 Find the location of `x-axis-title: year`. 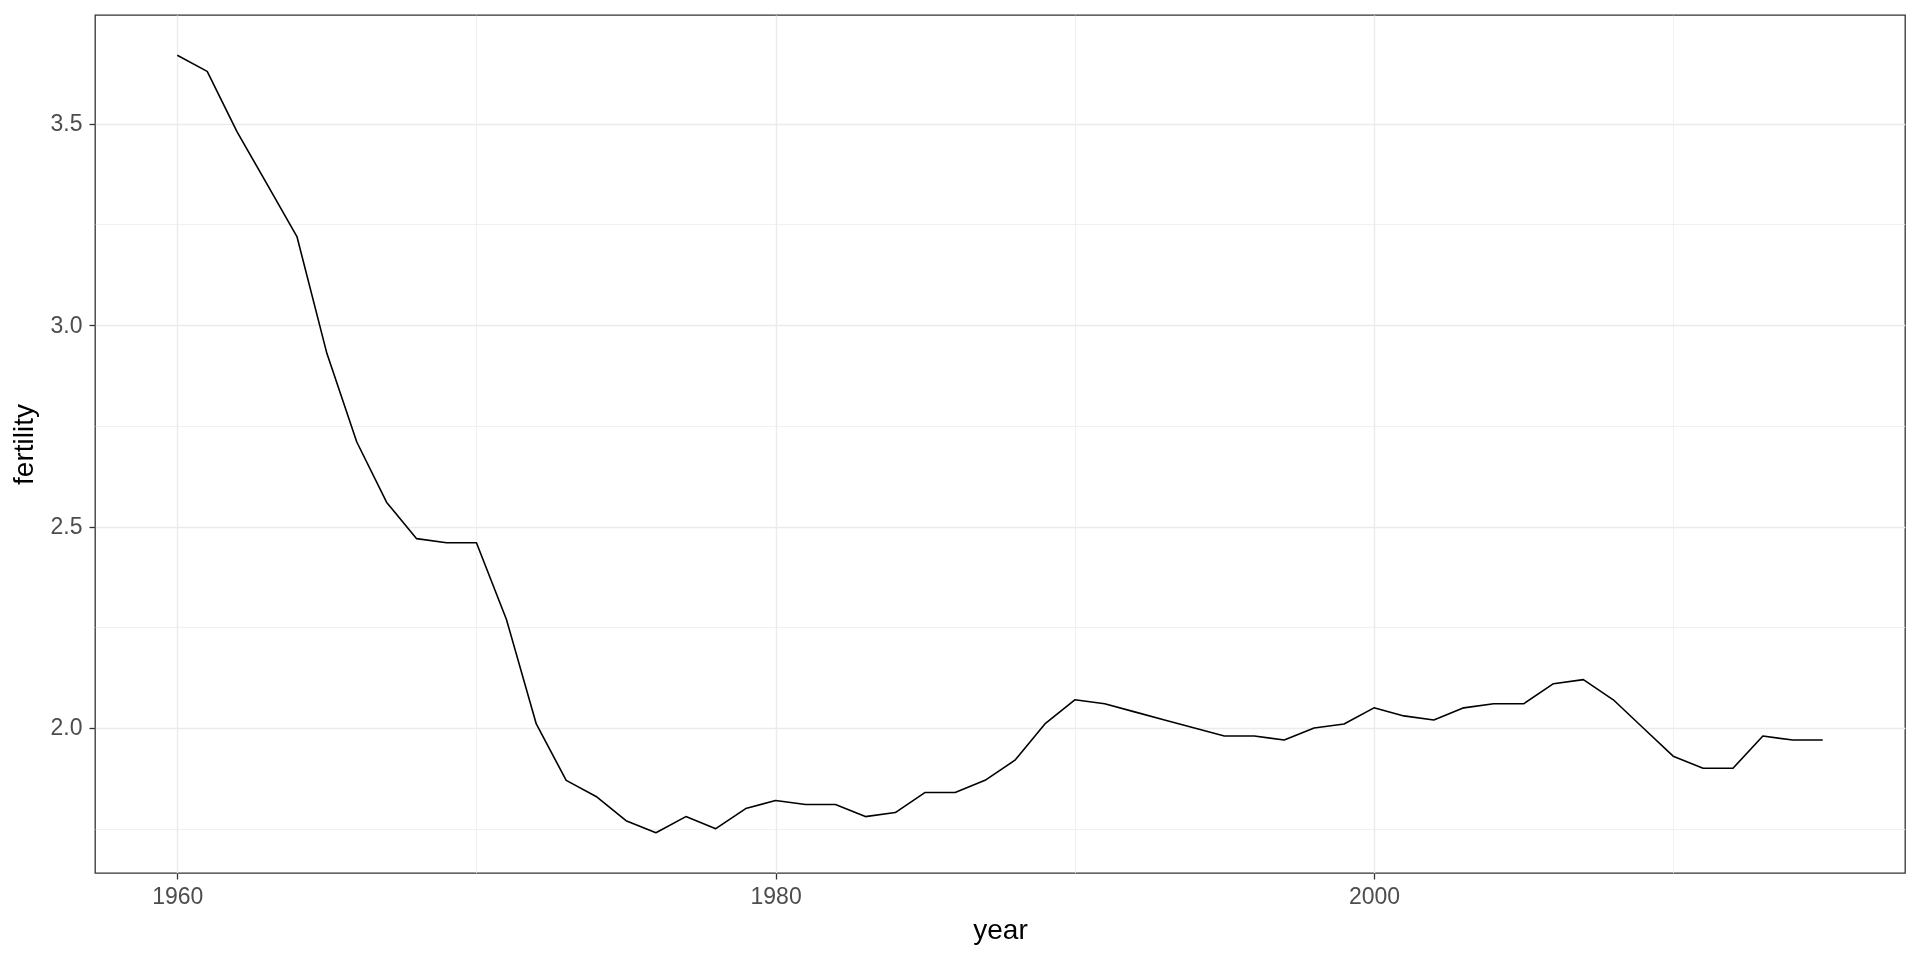

x-axis-title: year is located at coordinates (1000, 929).